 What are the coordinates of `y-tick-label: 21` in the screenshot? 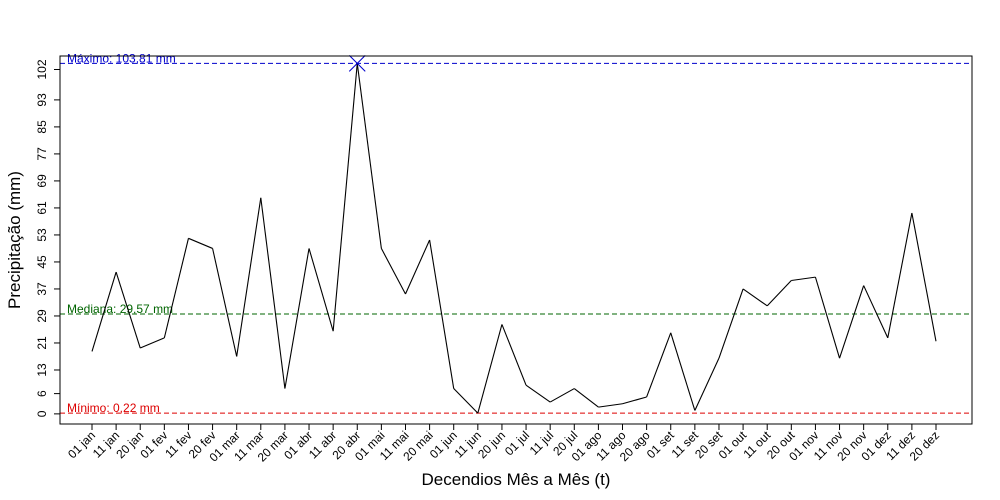 It's located at (42, 343).